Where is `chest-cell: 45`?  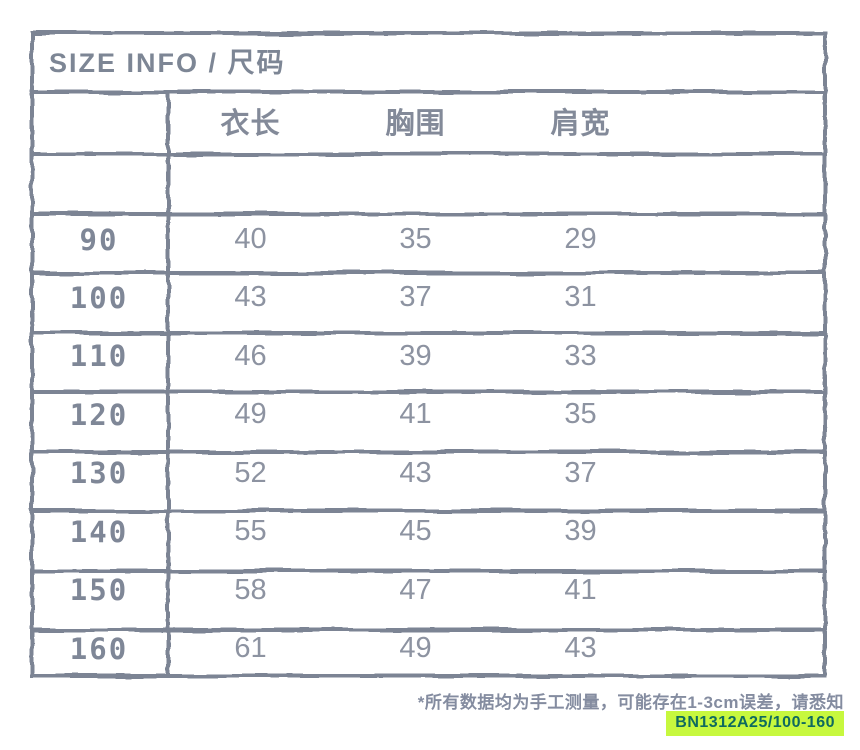 chest-cell: 45 is located at coordinates (415, 531).